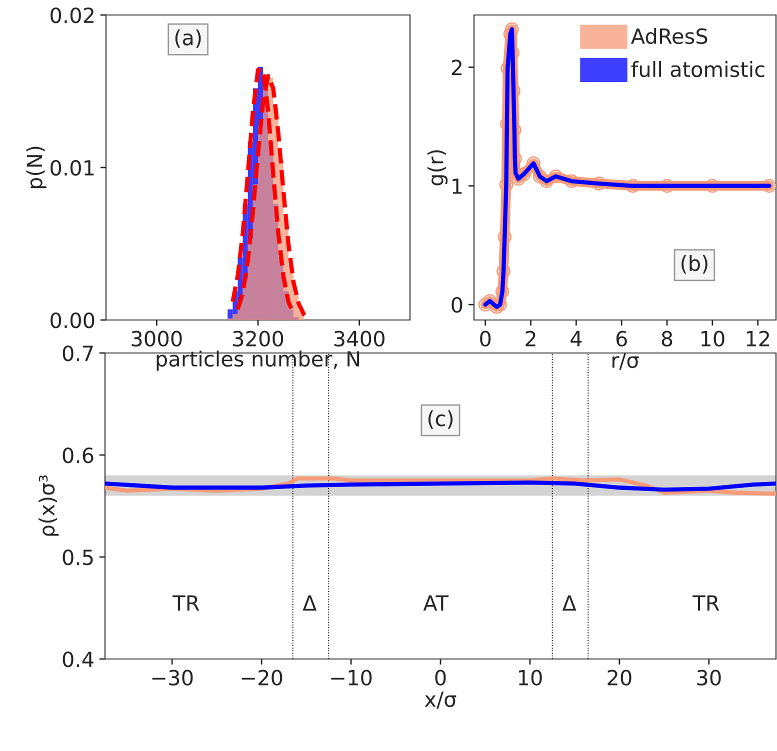 This screenshot has height=751, width=777. What do you see at coordinates (36, 167) in the screenshot?
I see `y-axis-title: p(N)` at bounding box center [36, 167].